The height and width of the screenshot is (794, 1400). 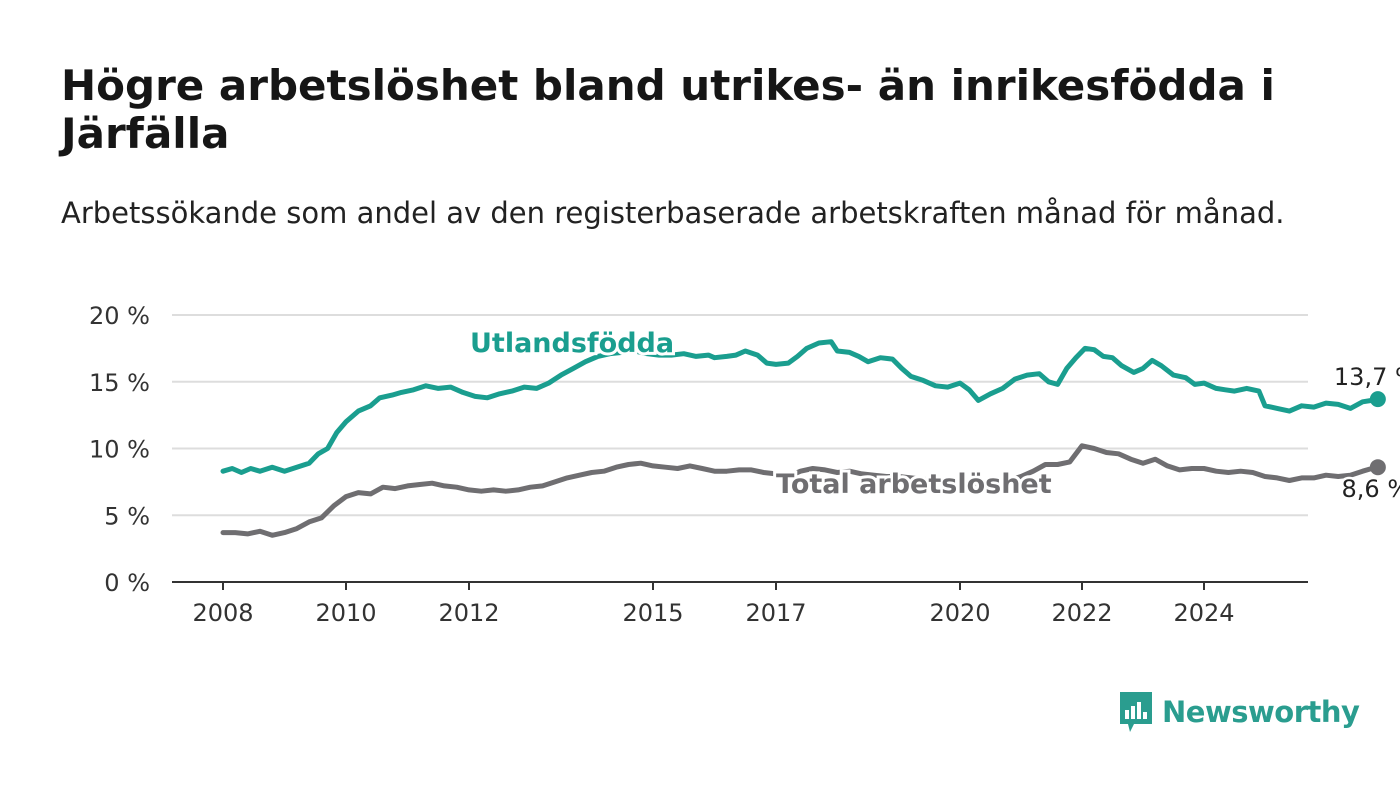 What do you see at coordinates (713, 604) in the screenshot?
I see `x-axis-ticks: 2008 2010 2012 2015 2017 2020 2022 2024` at bounding box center [713, 604].